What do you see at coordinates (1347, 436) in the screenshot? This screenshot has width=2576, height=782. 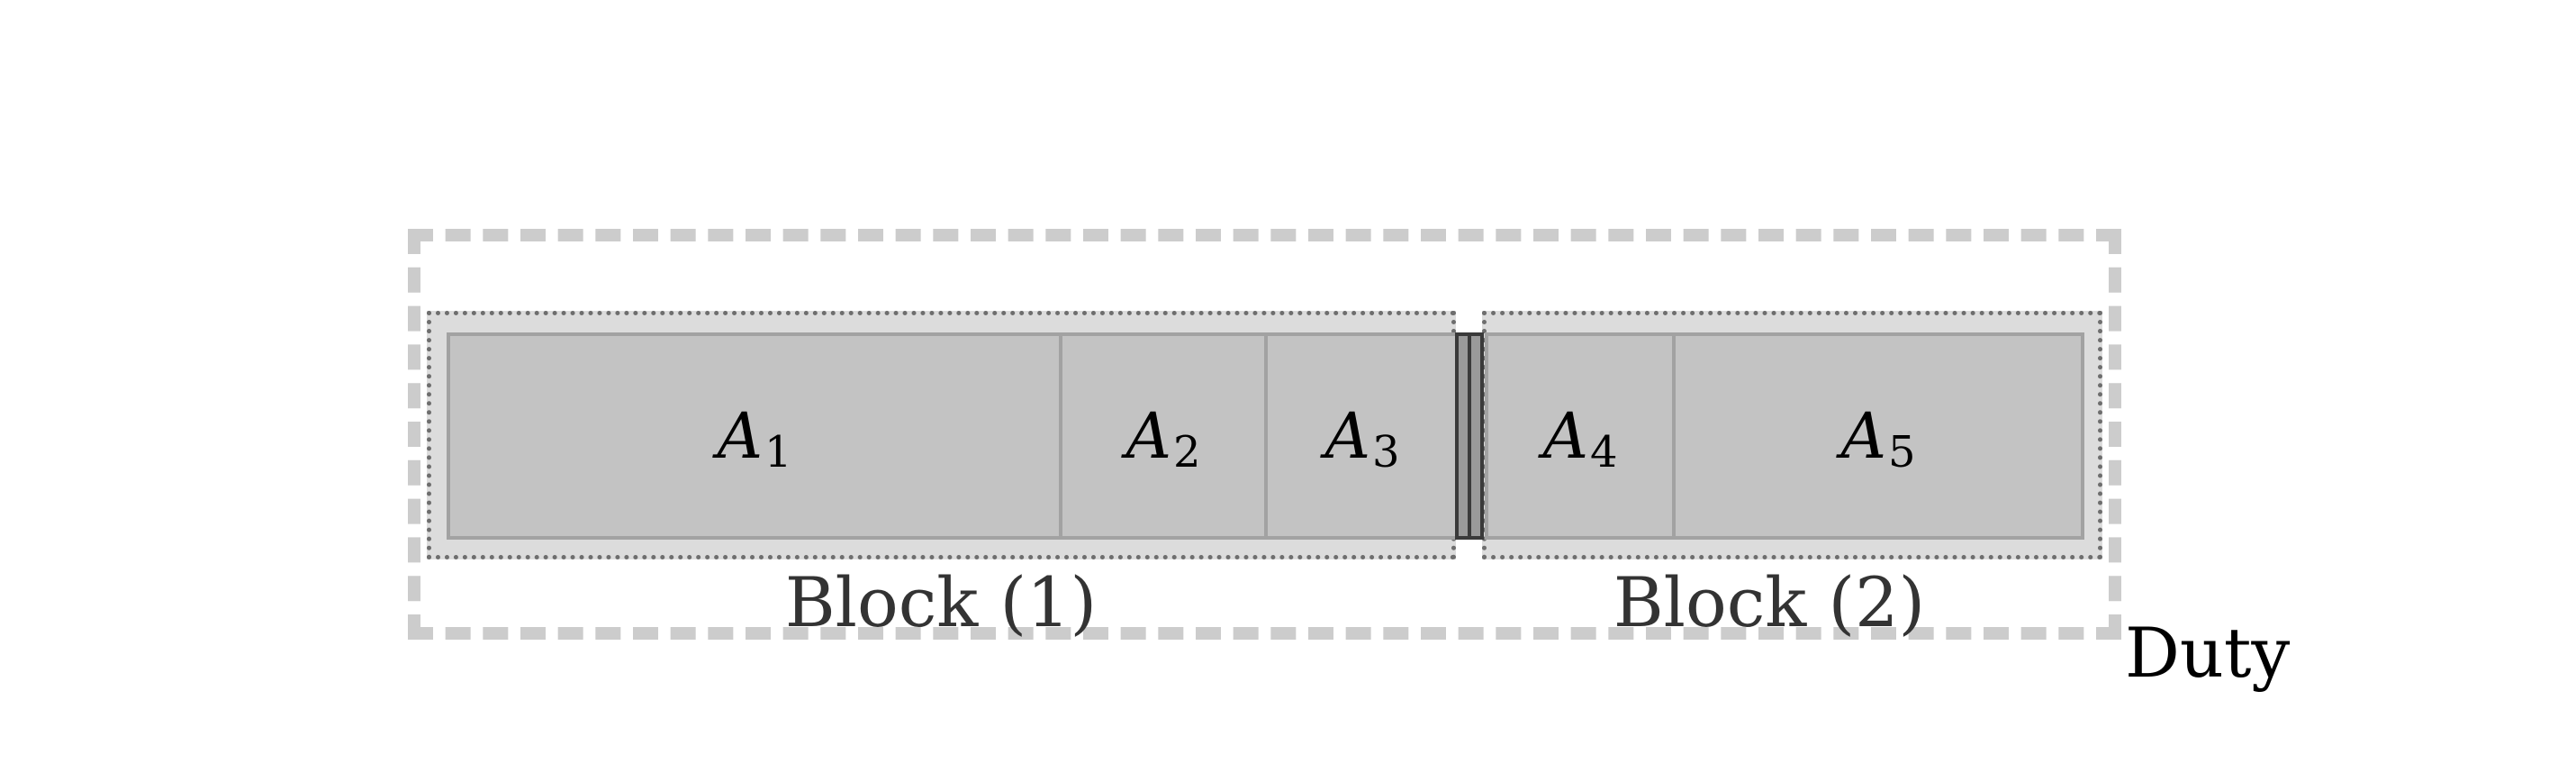 I see `activity-a3-symbol: A` at bounding box center [1347, 436].